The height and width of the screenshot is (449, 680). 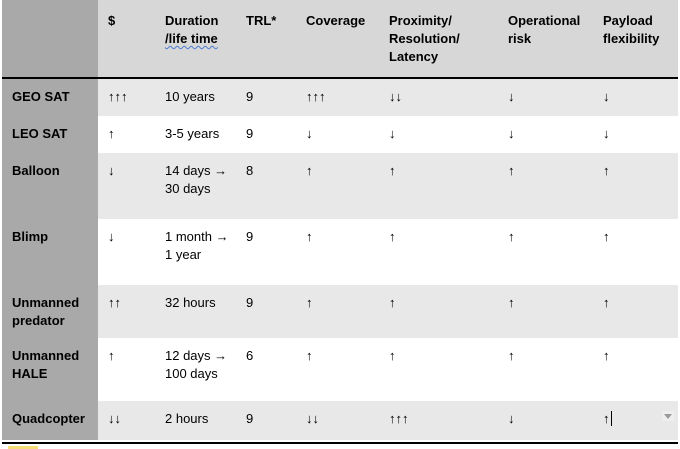 I want to click on header-proximity: Proximity/ Resolution/ Latency, so click(x=438, y=39).